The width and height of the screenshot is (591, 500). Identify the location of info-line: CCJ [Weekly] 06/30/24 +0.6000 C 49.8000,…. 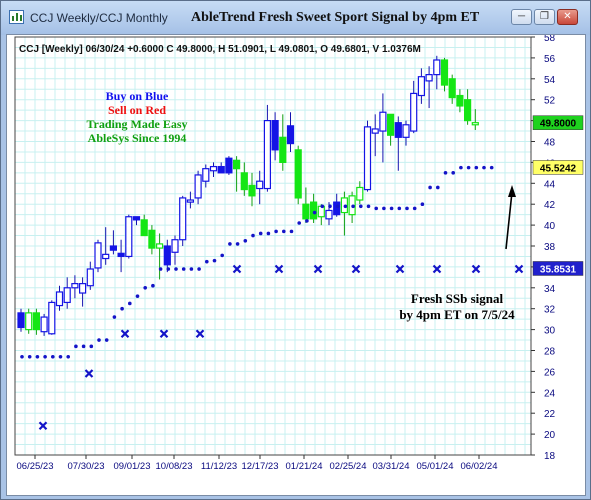
(220, 49).